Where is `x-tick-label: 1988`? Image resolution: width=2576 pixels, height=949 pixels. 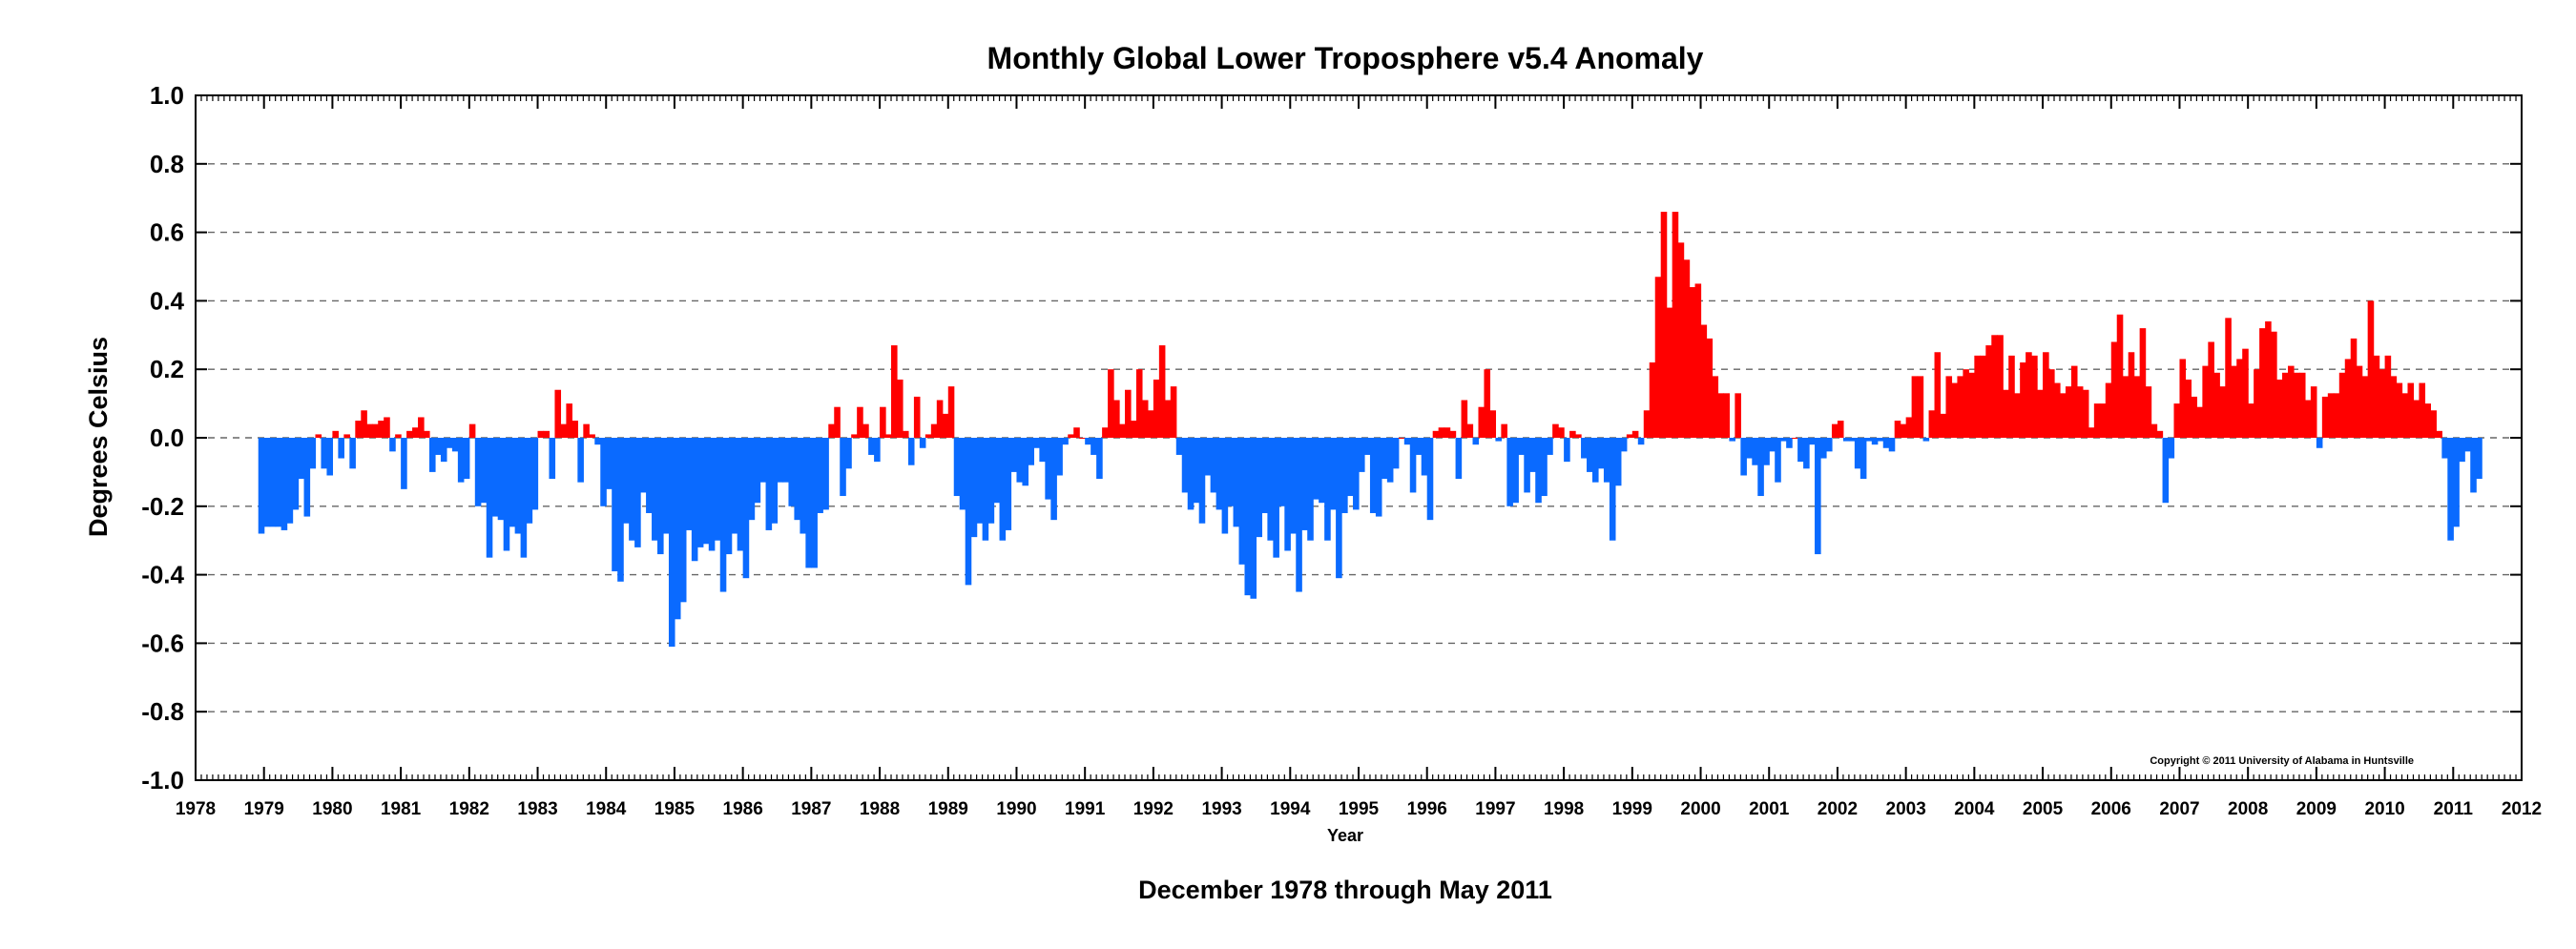
x-tick-label: 1988 is located at coordinates (880, 809).